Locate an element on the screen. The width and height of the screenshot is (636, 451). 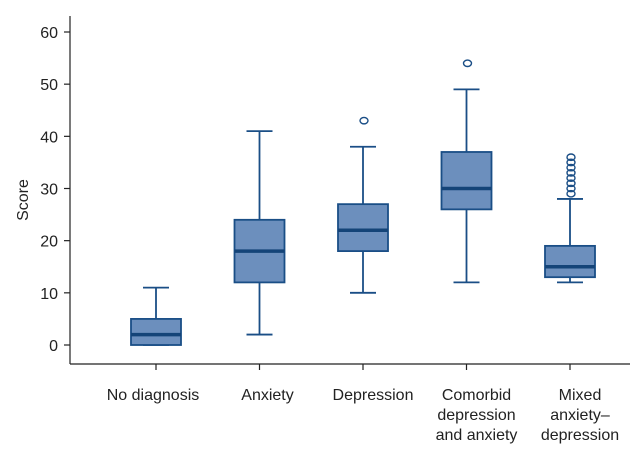
y-tick-label: 40 is located at coordinates (49, 137).